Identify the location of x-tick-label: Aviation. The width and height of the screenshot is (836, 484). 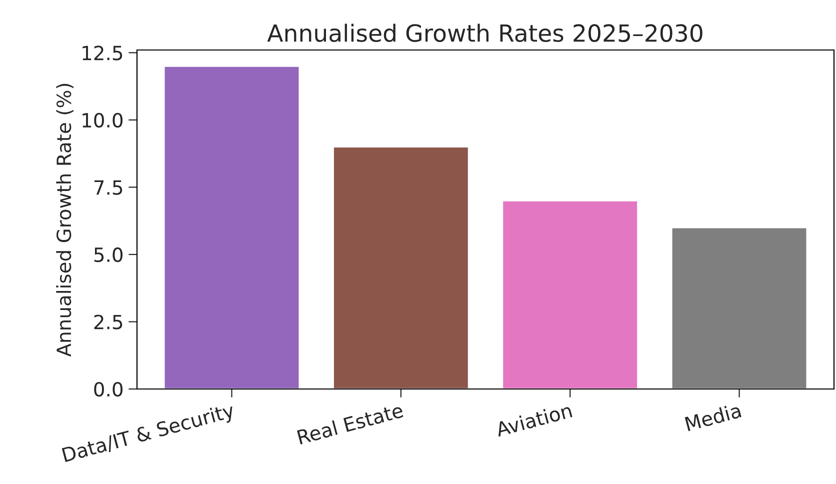
(533, 419).